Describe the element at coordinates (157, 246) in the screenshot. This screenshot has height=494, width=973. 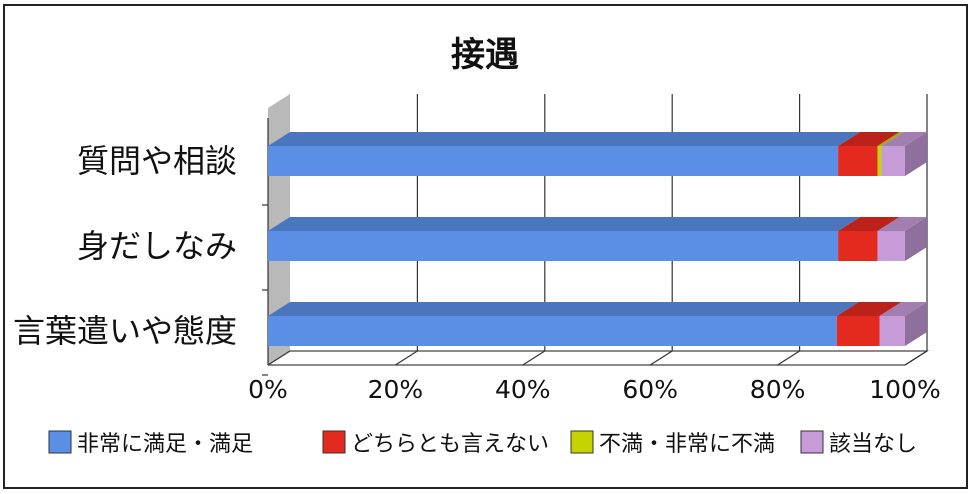
I see `category-label: 身だしなみ` at that location.